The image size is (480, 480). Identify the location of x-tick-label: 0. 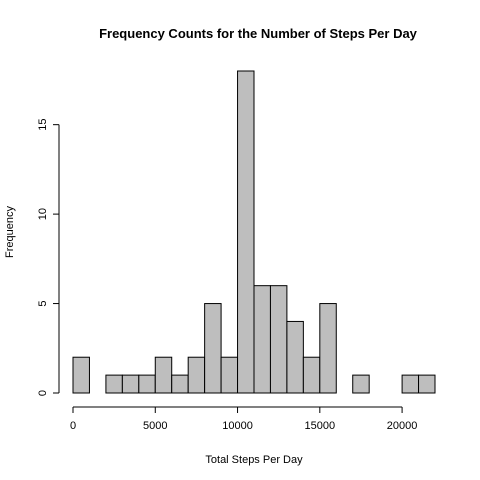
(73, 426).